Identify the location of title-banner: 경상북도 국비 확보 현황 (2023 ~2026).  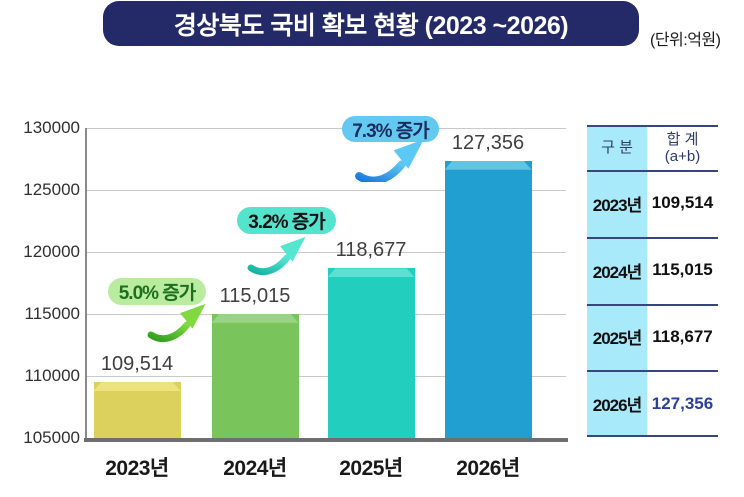
(371, 23).